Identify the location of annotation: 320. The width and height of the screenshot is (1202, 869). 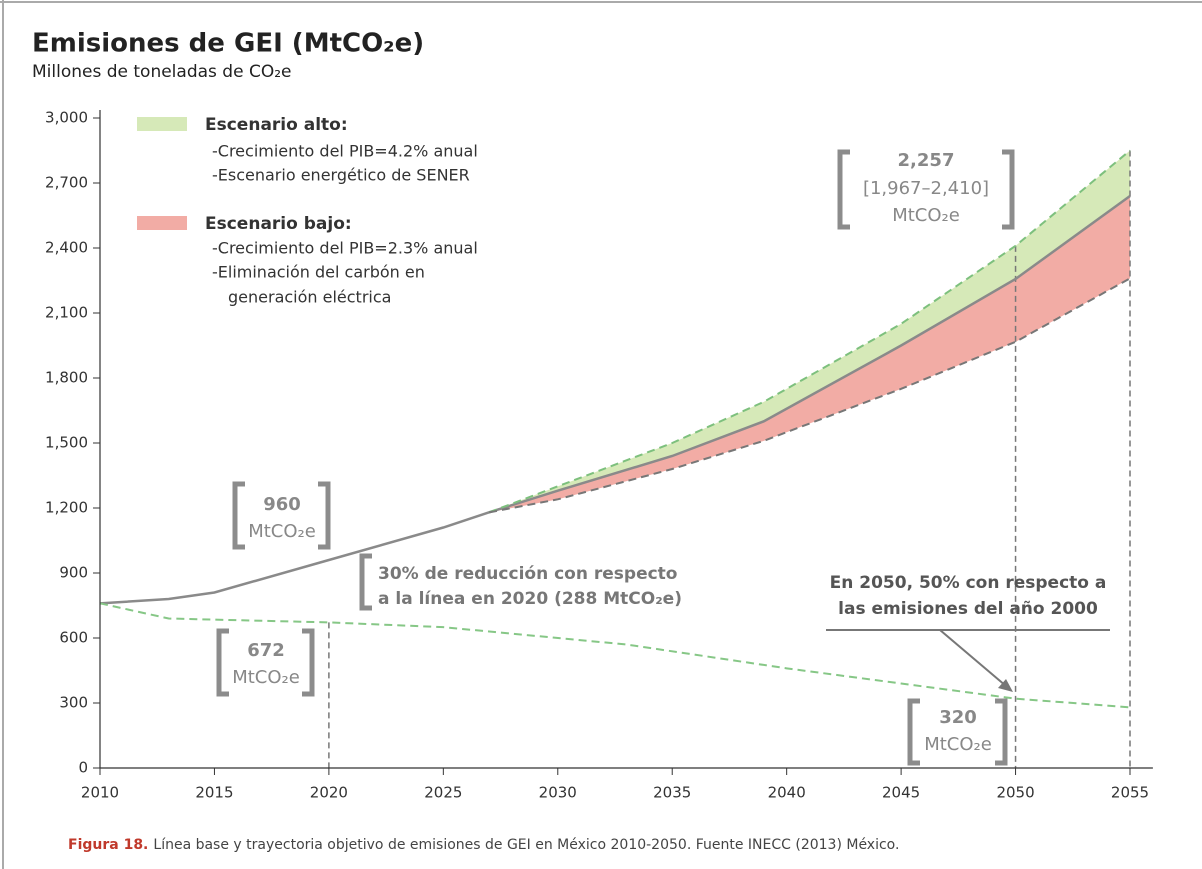
(958, 717).